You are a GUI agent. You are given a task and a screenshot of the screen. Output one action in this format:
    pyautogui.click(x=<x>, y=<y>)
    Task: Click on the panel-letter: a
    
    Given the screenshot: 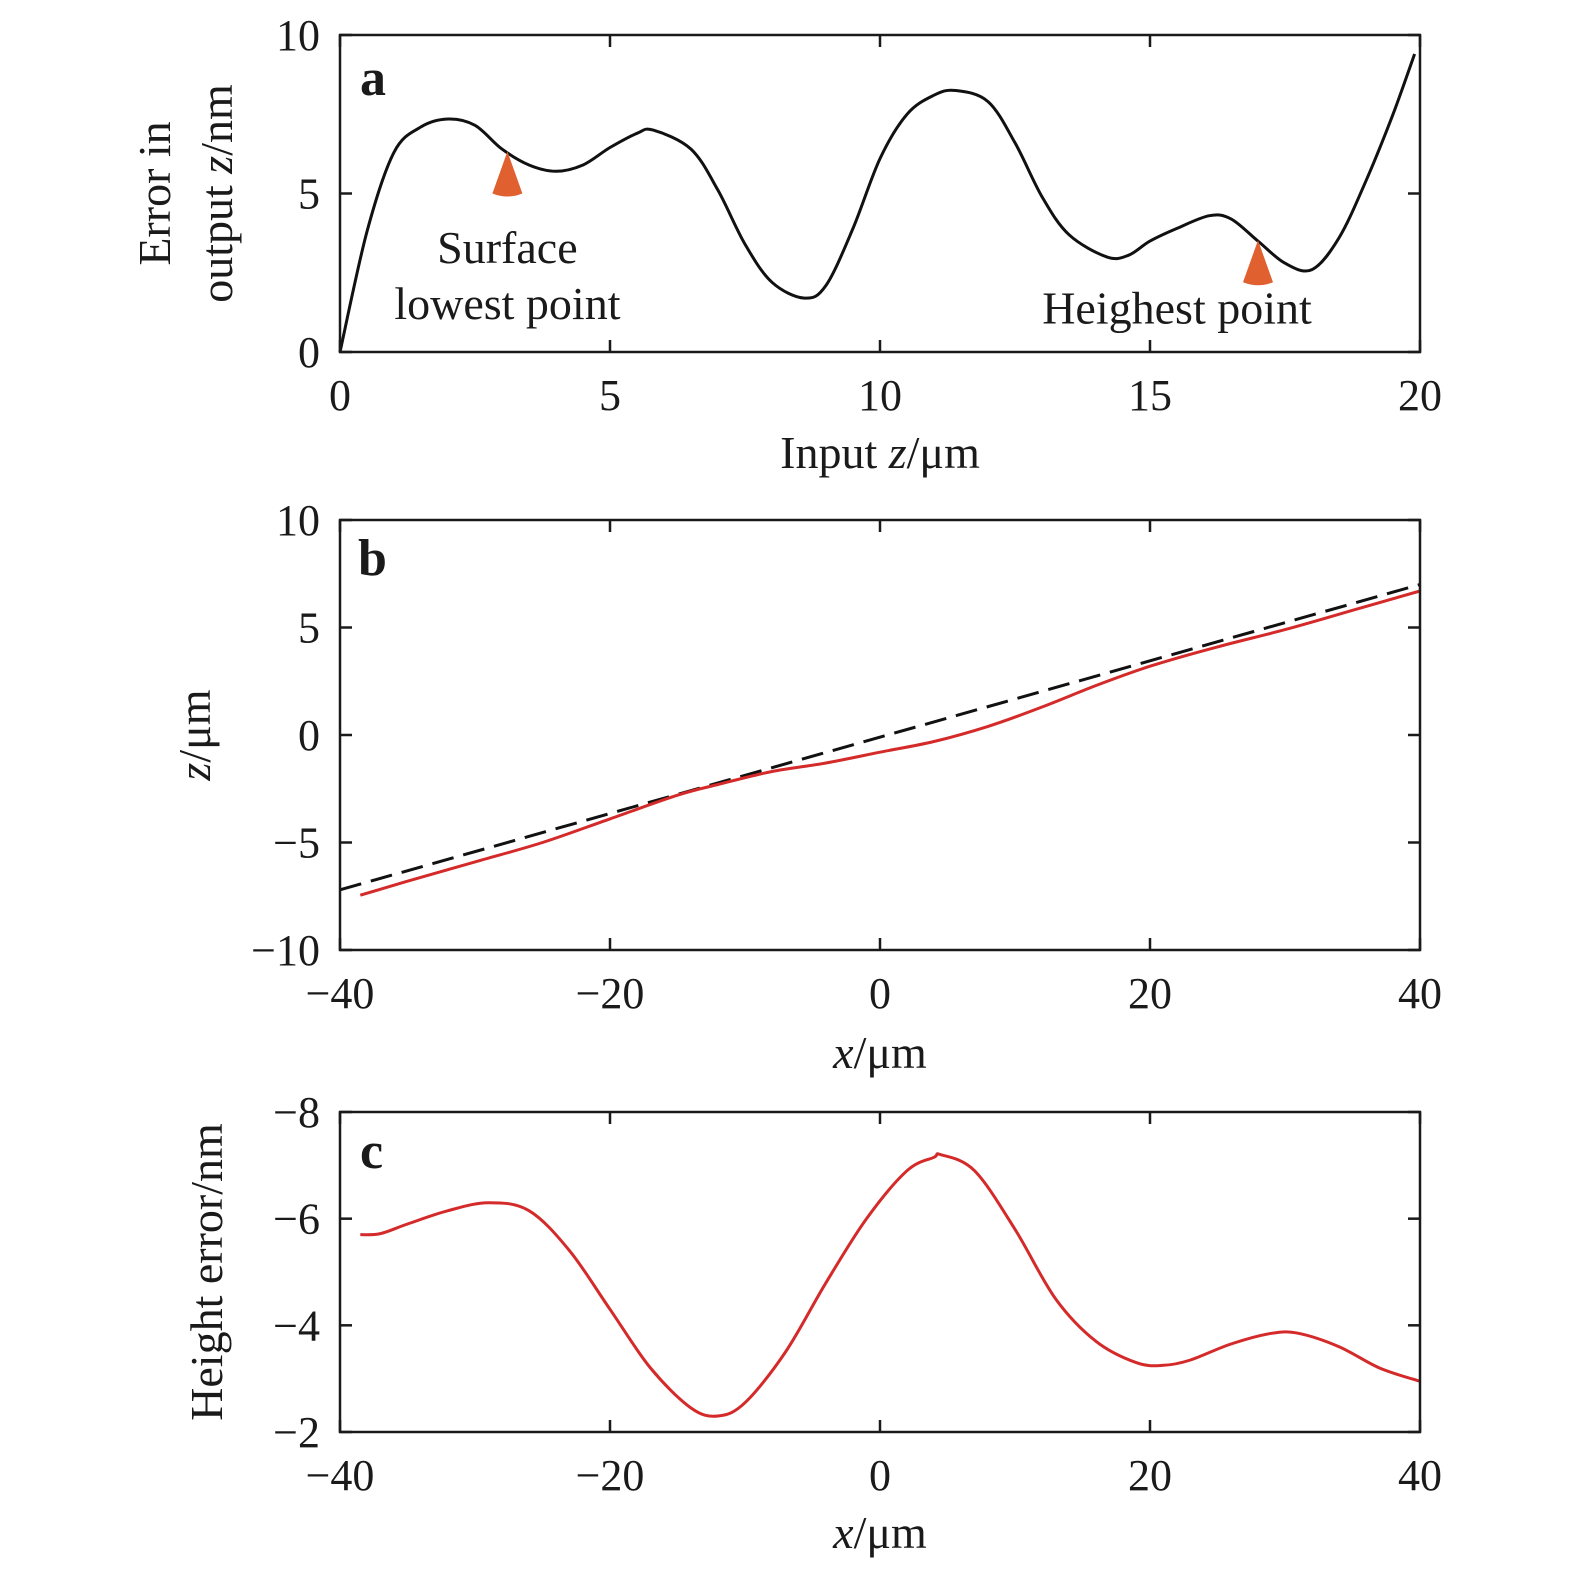 What is the action you would take?
    pyautogui.click(x=373, y=78)
    